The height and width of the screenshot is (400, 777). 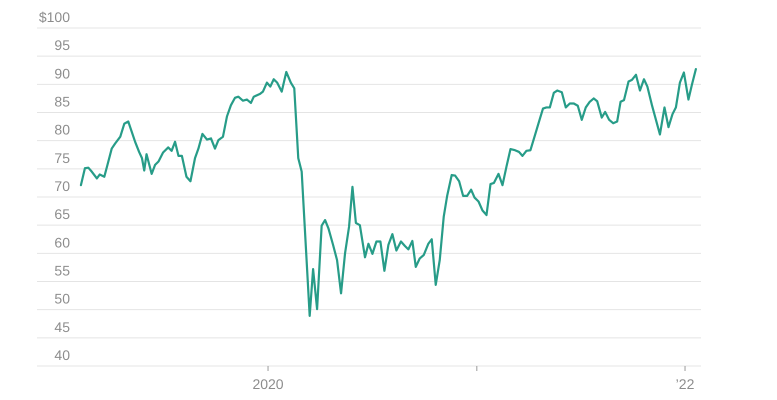 What do you see at coordinates (62, 102) in the screenshot?
I see `y-tick-label: 85` at bounding box center [62, 102].